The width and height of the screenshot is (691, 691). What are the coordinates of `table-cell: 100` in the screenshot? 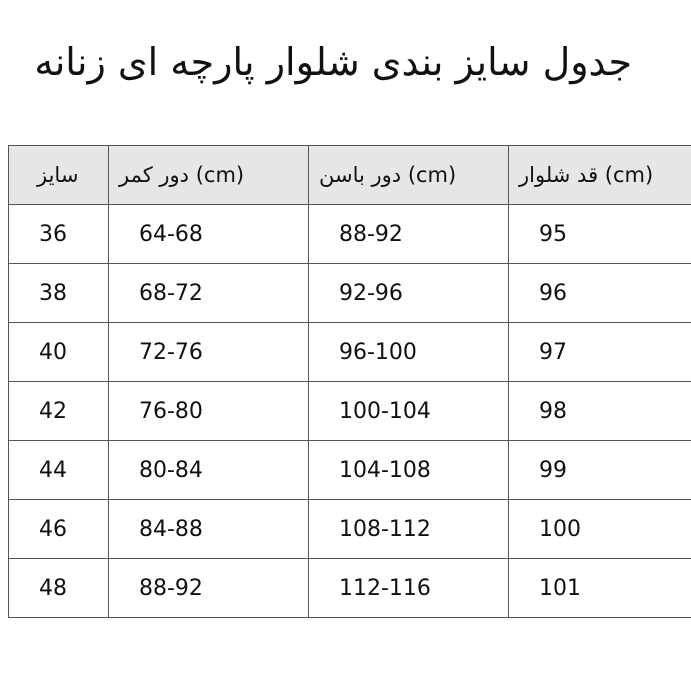 It's located at (599, 529).